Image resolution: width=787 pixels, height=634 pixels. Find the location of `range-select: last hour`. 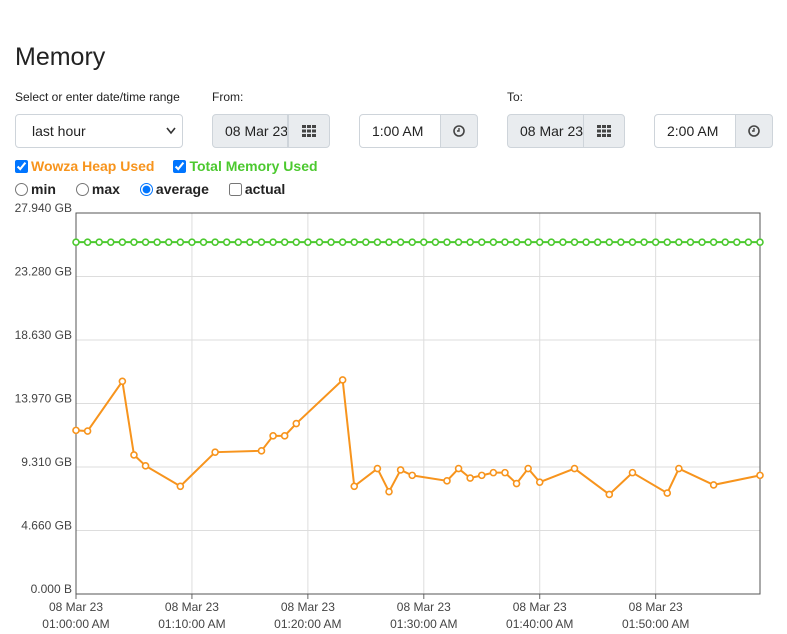

range-select: last hour is located at coordinates (99, 131).